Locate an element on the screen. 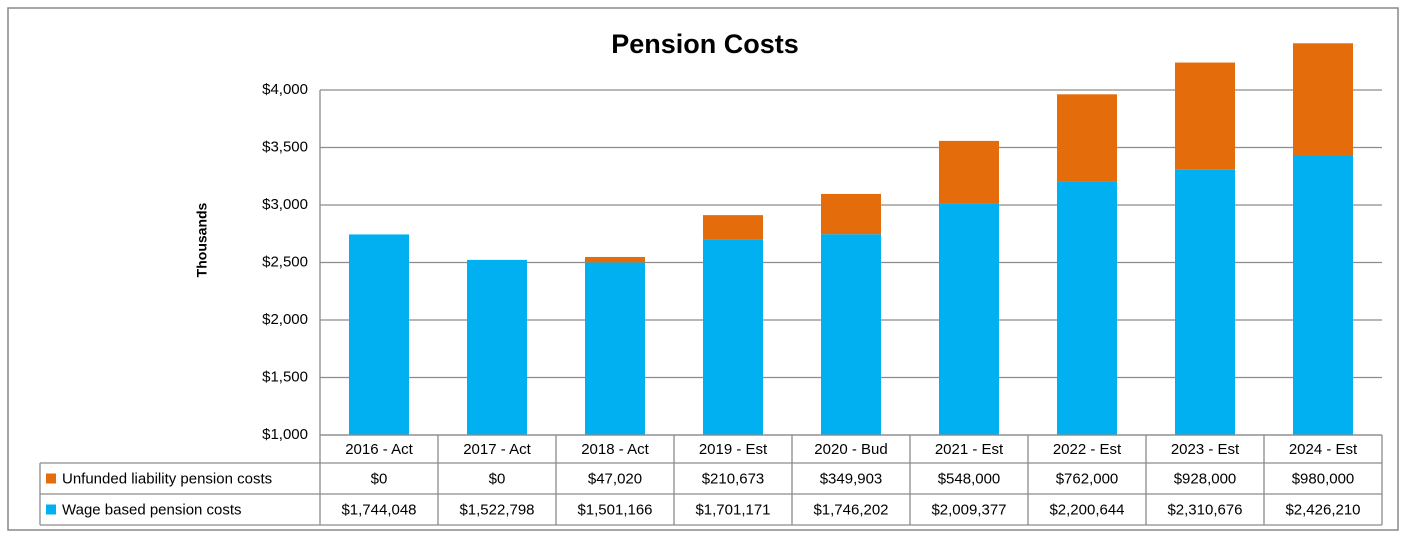 This screenshot has height=535, width=1406. table-cell: $548,000 is located at coordinates (969, 478).